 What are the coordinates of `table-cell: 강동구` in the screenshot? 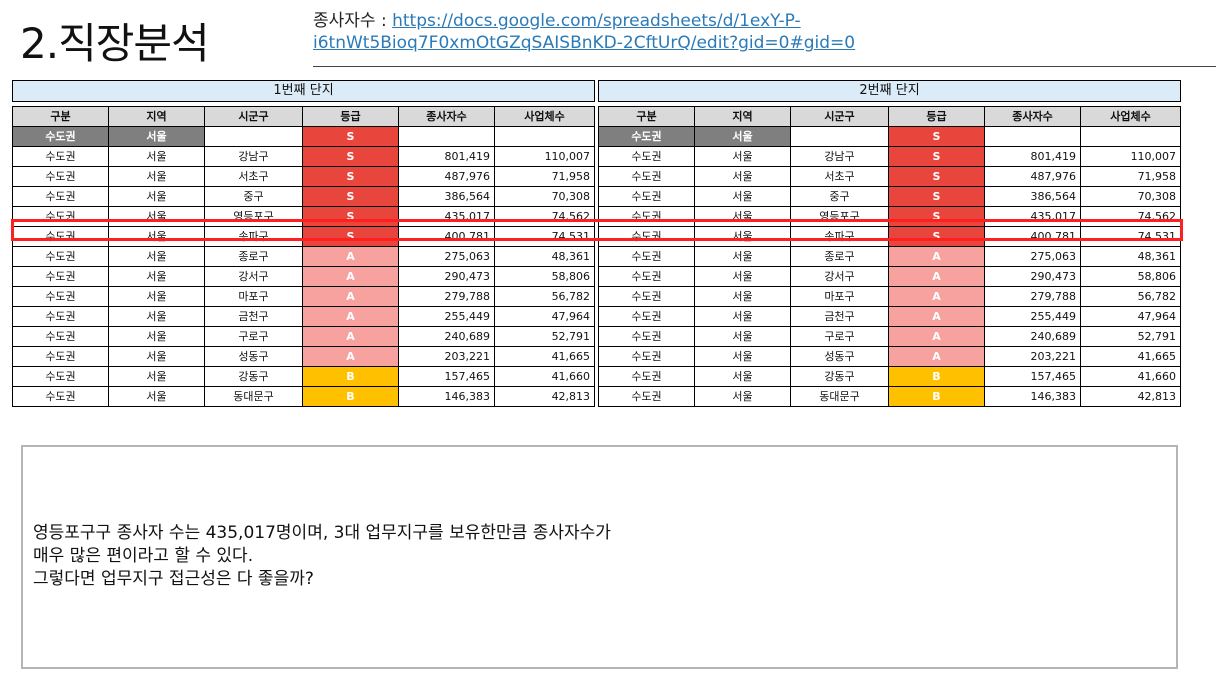 It's located at (839, 376).